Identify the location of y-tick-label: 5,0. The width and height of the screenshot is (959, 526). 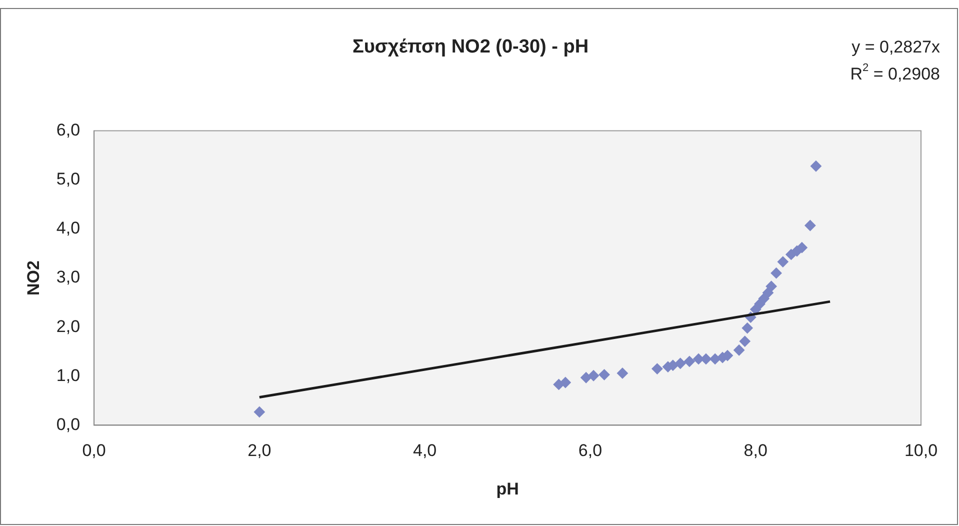
(68, 179).